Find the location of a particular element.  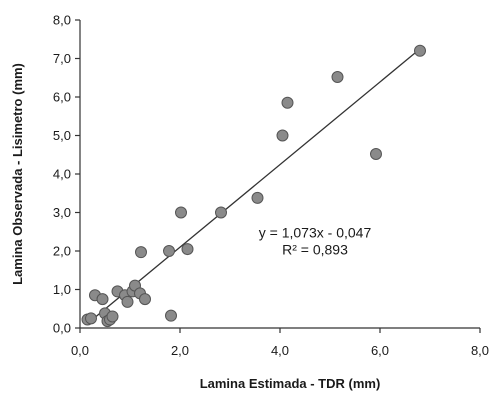

y-tick-label: 0,0 is located at coordinates (62, 328).